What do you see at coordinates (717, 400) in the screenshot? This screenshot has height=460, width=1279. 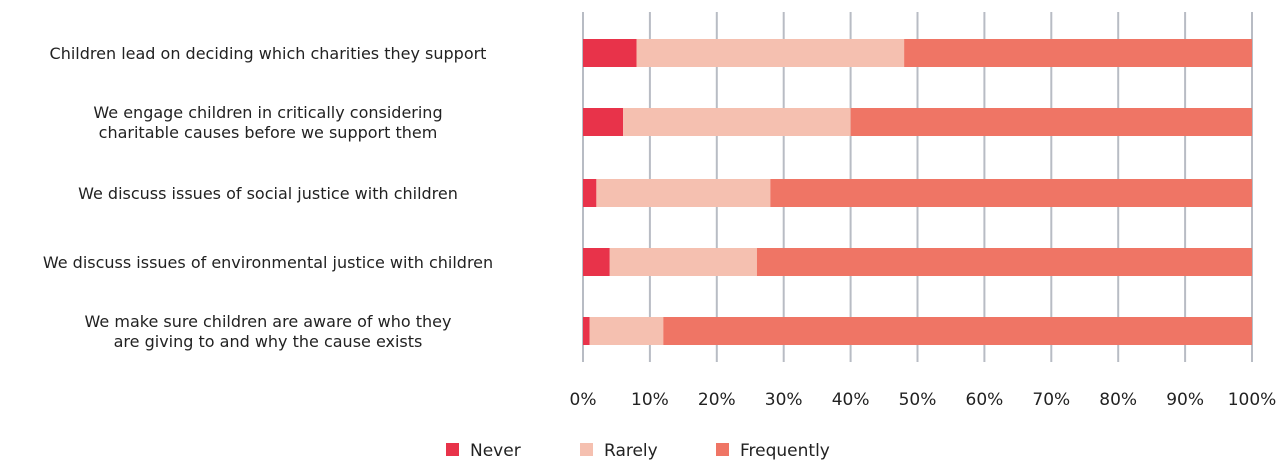 I see `x-tick-label: 20%` at bounding box center [717, 400].